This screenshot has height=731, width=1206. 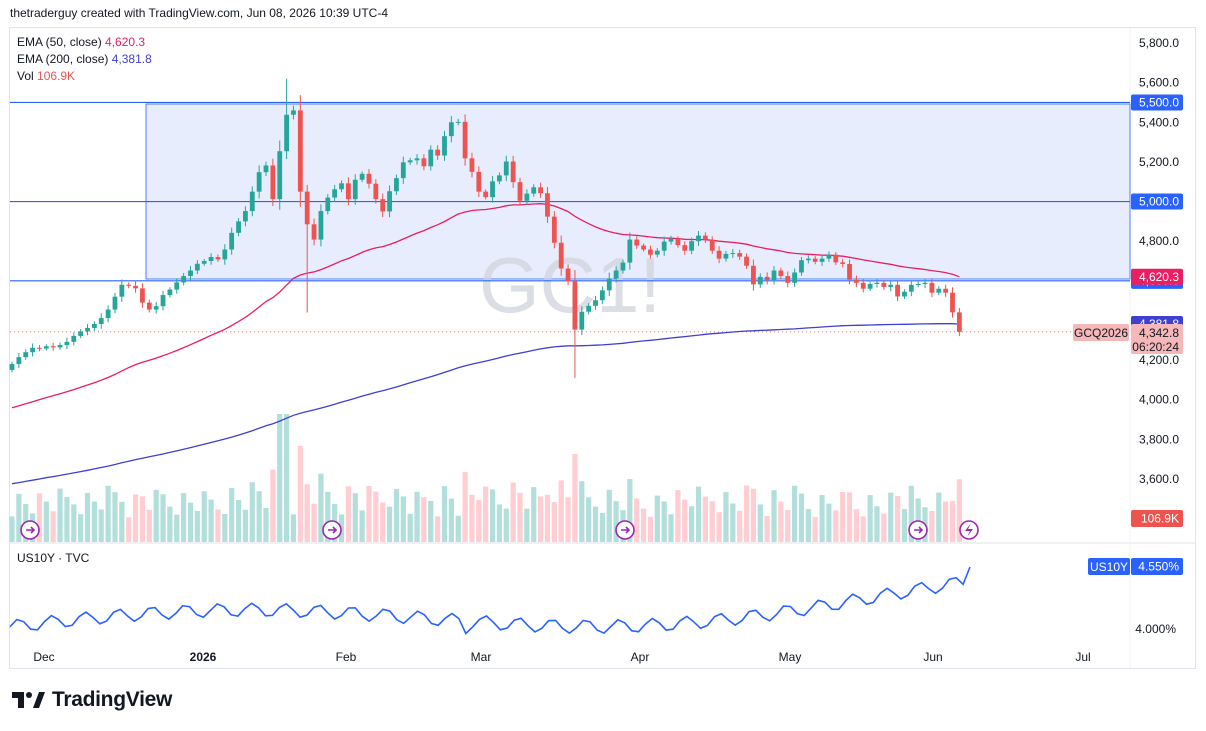 I want to click on legend-ema50: EMA (50, close) 4,620.3, so click(x=81, y=42).